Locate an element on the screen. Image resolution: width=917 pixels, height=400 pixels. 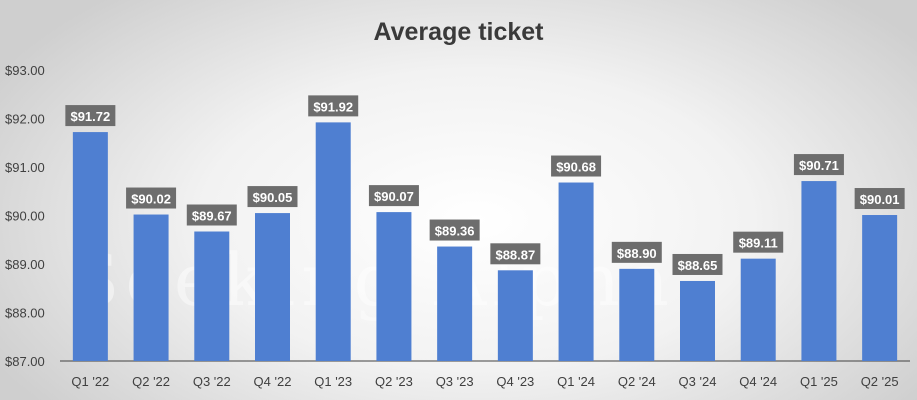
x-tick-label: Q3 '24 is located at coordinates (698, 381).